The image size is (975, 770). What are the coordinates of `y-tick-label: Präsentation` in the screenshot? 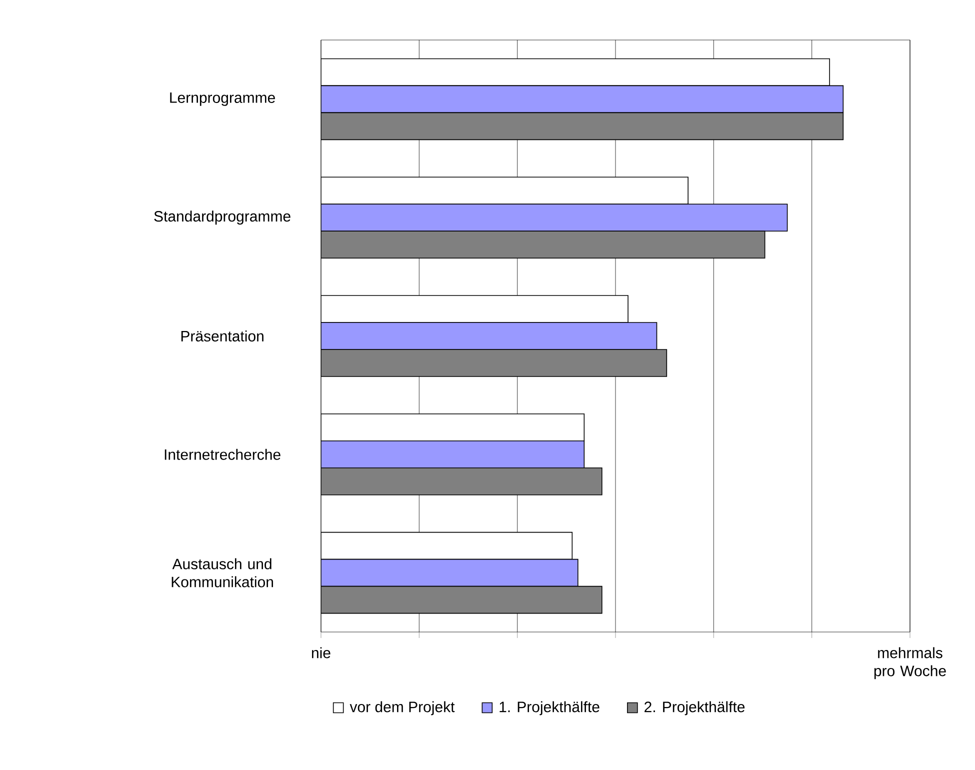 It's located at (222, 336).